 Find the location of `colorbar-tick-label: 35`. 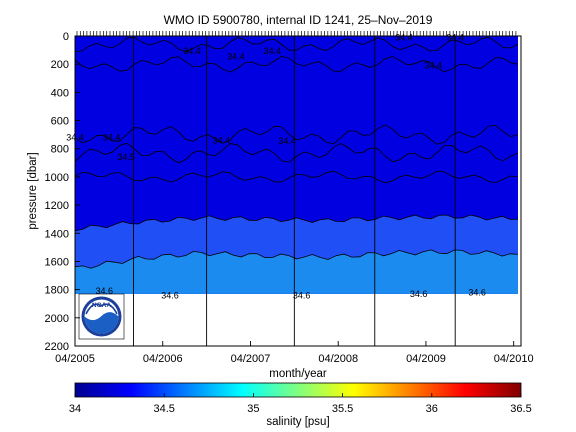

colorbar-tick-label: 35 is located at coordinates (253, 409).